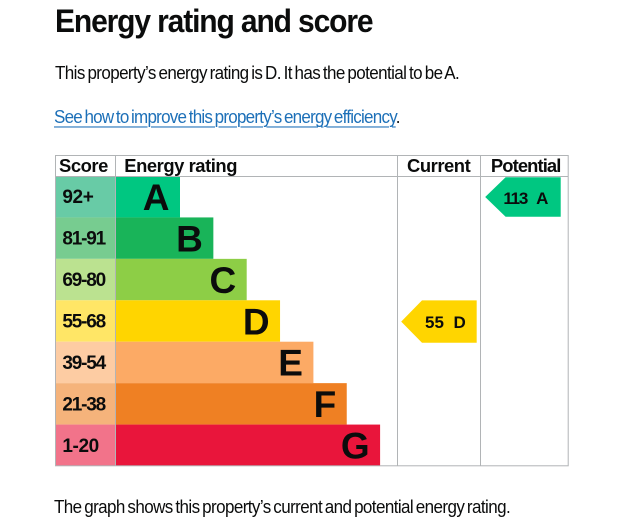 Image resolution: width=617 pixels, height=532 pixels. I want to click on svg-text: Energy rating, so click(180, 165).